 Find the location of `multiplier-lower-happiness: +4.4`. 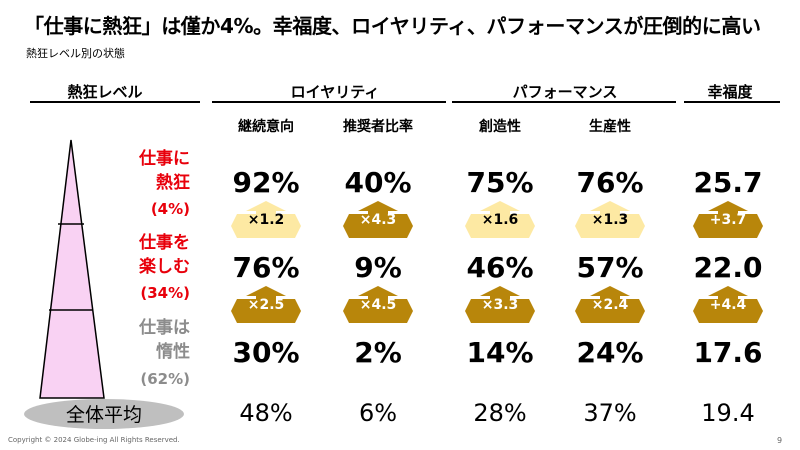

multiplier-lower-happiness: +4.4 is located at coordinates (728, 305).